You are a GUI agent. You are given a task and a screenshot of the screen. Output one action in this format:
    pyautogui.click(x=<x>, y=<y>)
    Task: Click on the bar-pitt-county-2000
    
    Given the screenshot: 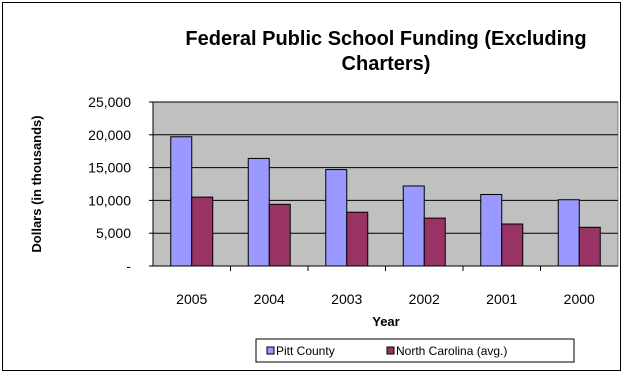 What is the action you would take?
    pyautogui.click(x=568, y=233)
    